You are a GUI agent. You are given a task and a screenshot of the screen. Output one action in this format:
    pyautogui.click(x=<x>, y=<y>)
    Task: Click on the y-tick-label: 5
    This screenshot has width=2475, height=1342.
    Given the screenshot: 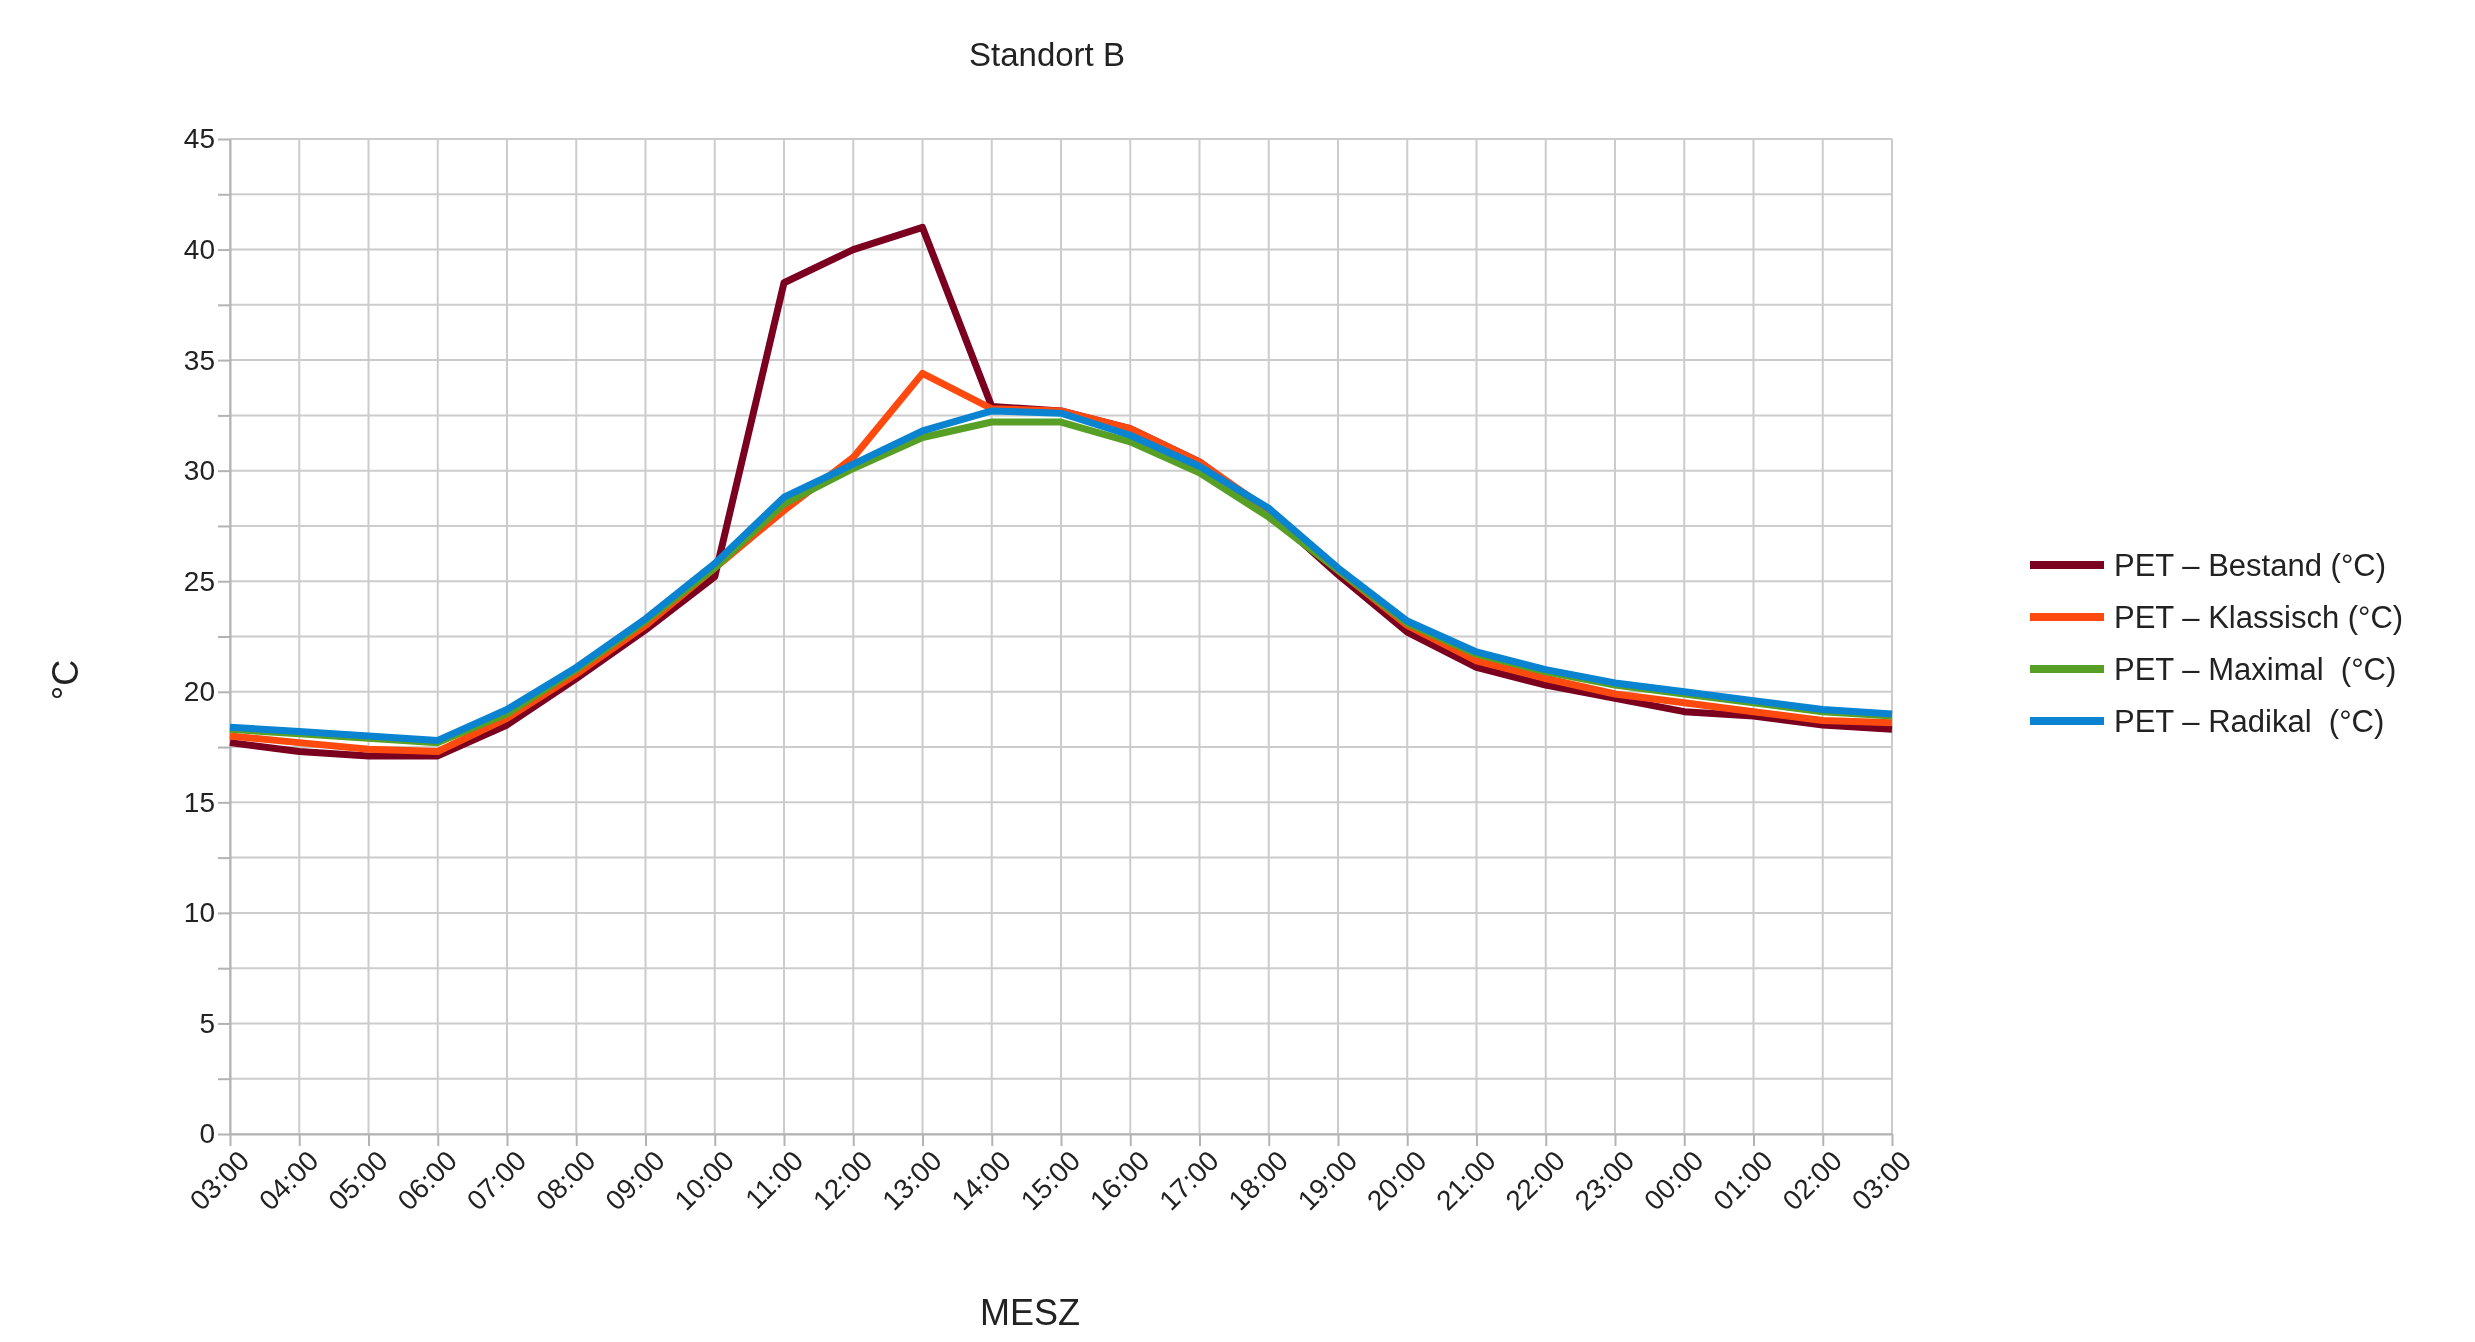 What is the action you would take?
    pyautogui.click(x=207, y=1023)
    